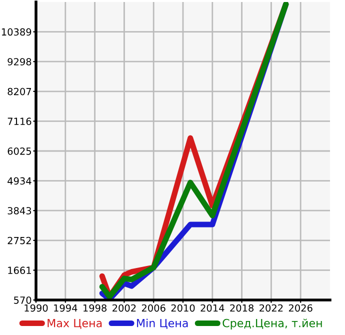  I want to click on x-tick-label: 2022, so click(271, 308).